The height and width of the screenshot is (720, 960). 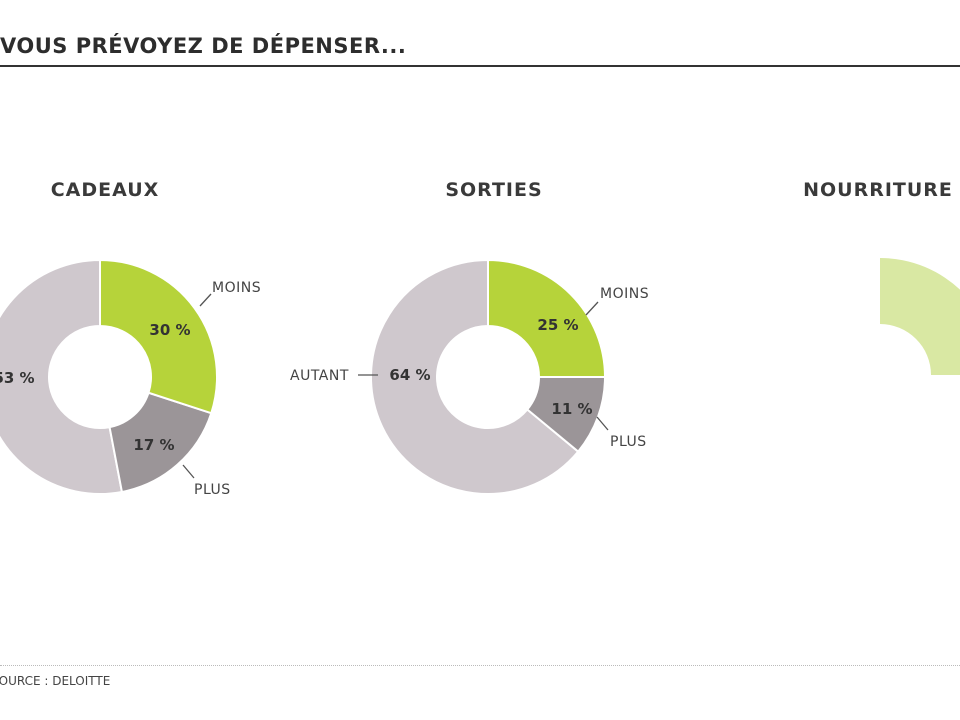 I want to click on chart-nourriture: NOURRITURE, so click(x=881, y=277).